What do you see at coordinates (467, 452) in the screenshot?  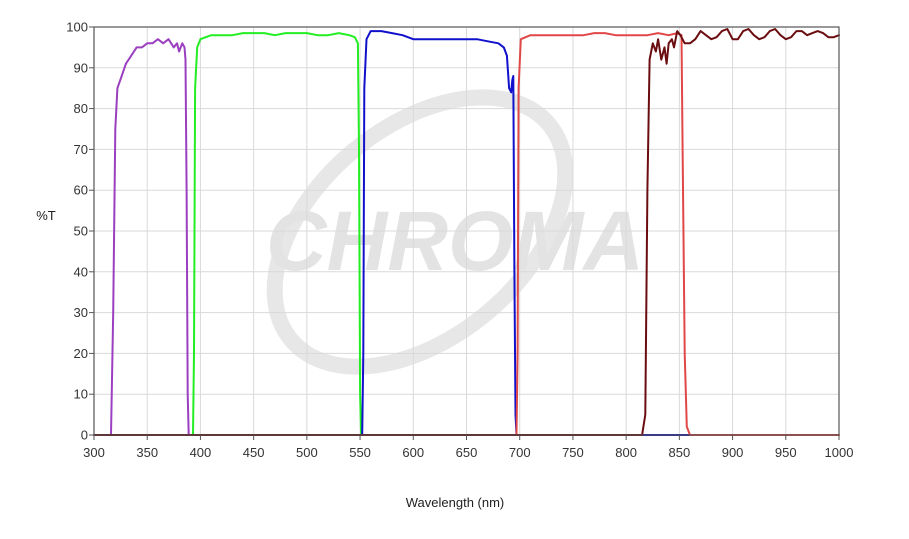 I see `x-tick-label: 650` at bounding box center [467, 452].